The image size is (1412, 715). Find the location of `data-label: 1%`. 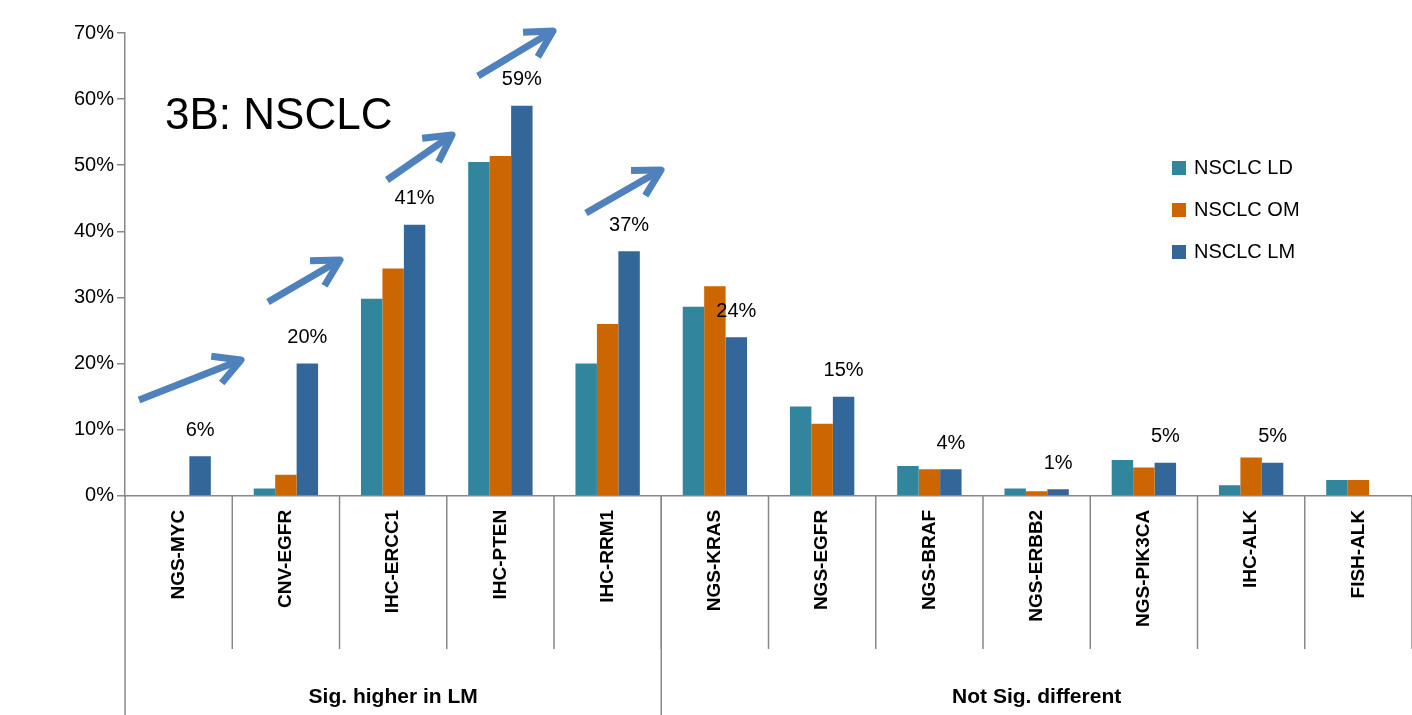

data-label: 1% is located at coordinates (1058, 461).